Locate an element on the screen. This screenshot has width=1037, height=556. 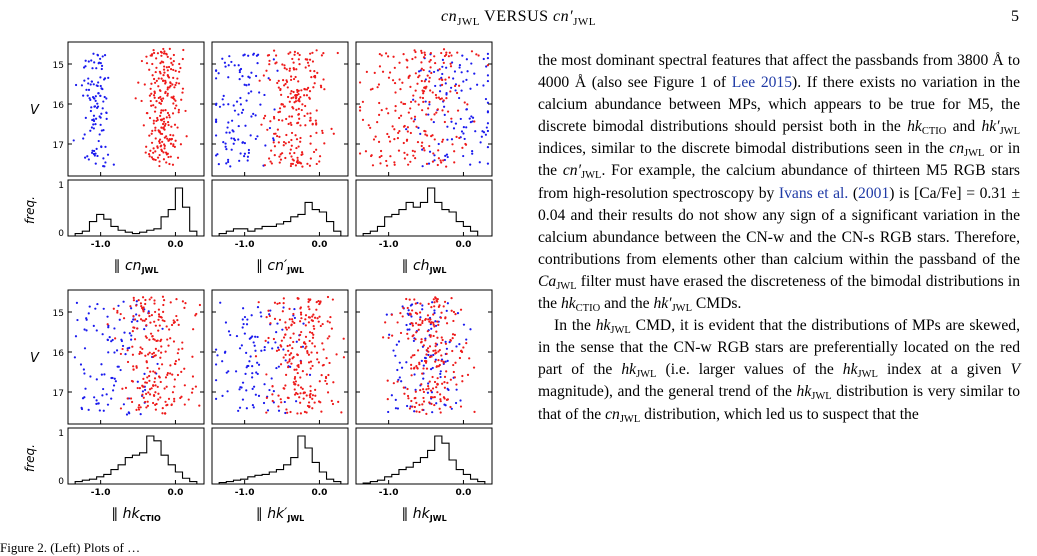
panel-xlabel: ∥ cnJWL is located at coordinates (136, 266).